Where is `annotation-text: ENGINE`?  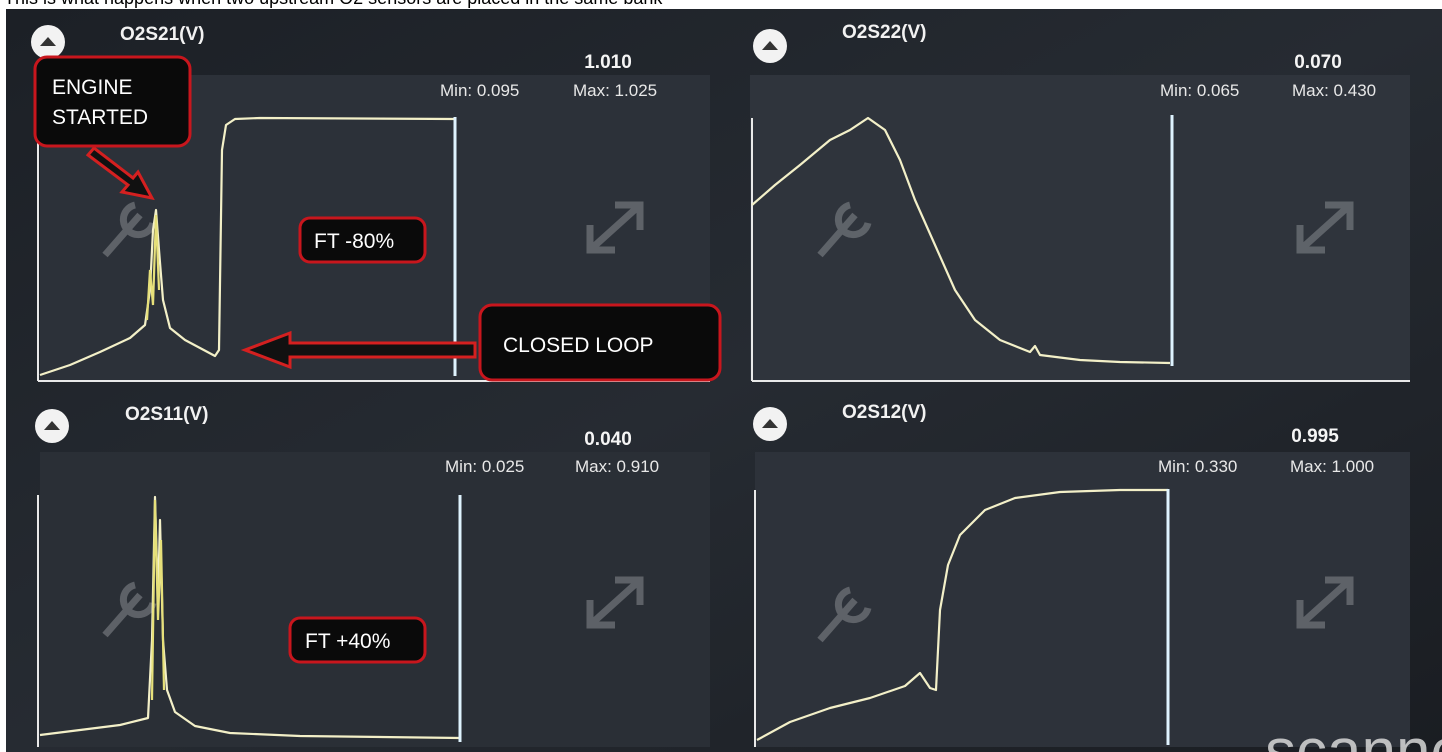 annotation-text: ENGINE is located at coordinates (92, 87).